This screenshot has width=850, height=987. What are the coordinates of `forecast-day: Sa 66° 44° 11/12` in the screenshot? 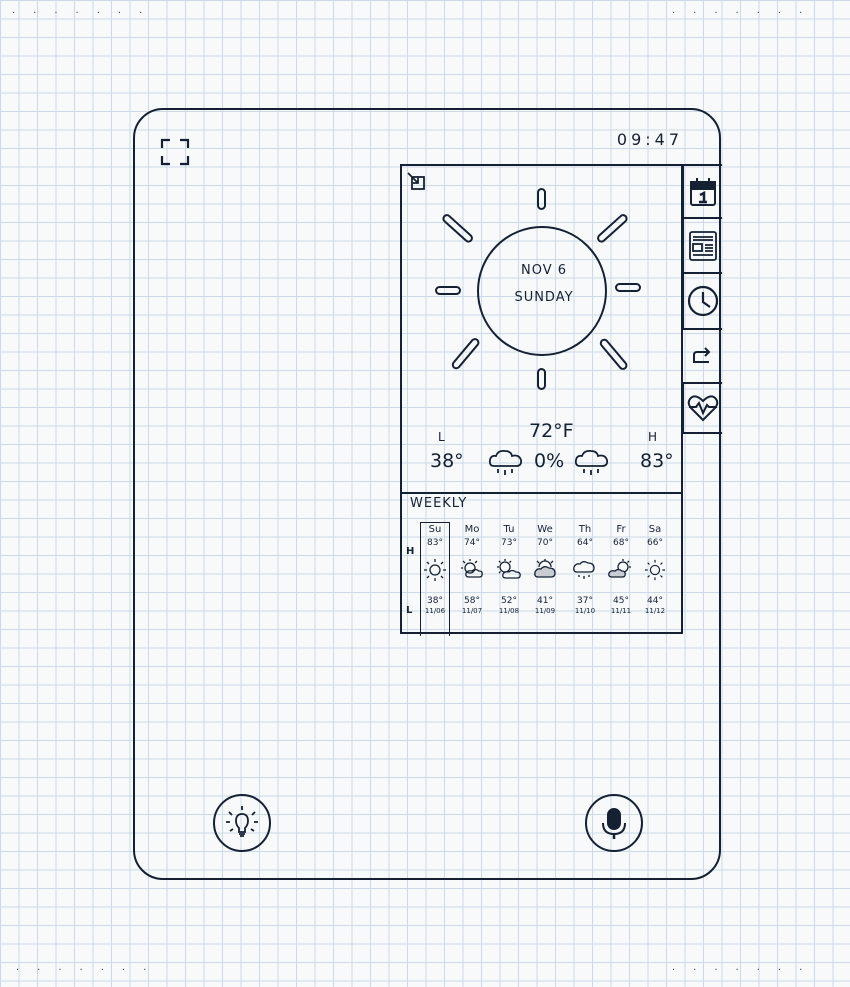 It's located at (655, 569).